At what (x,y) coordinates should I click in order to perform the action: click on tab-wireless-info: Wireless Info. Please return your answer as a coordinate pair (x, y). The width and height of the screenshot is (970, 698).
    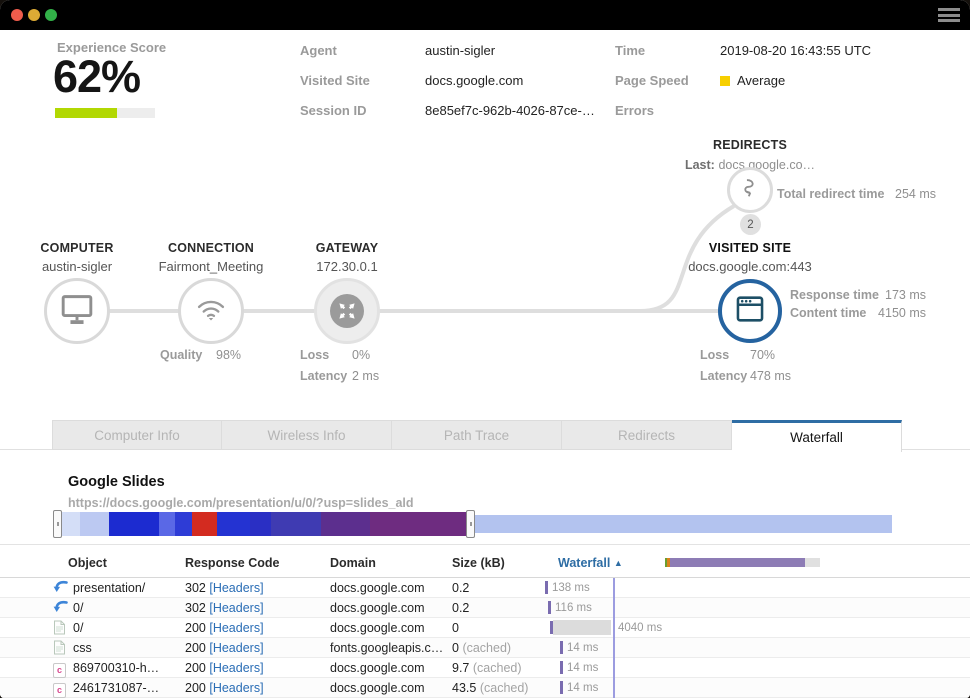
    Looking at the image, I should click on (307, 435).